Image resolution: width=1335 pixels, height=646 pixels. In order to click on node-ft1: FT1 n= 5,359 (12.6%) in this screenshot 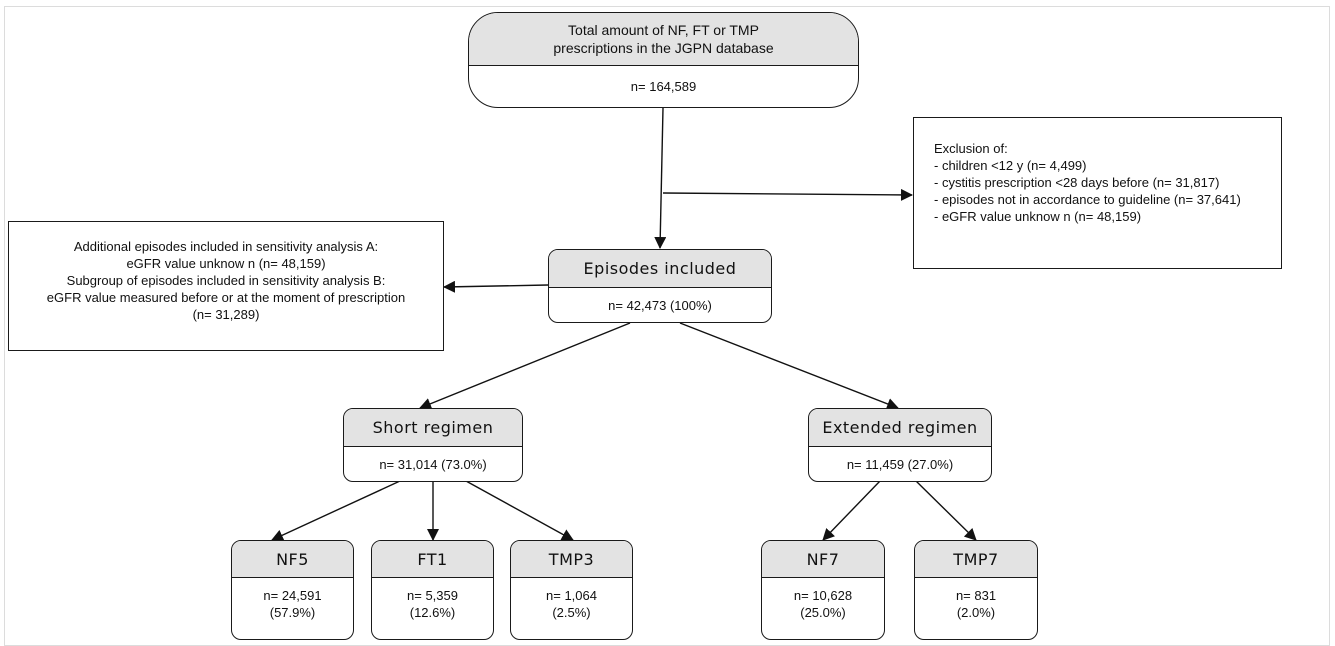, I will do `click(432, 590)`.